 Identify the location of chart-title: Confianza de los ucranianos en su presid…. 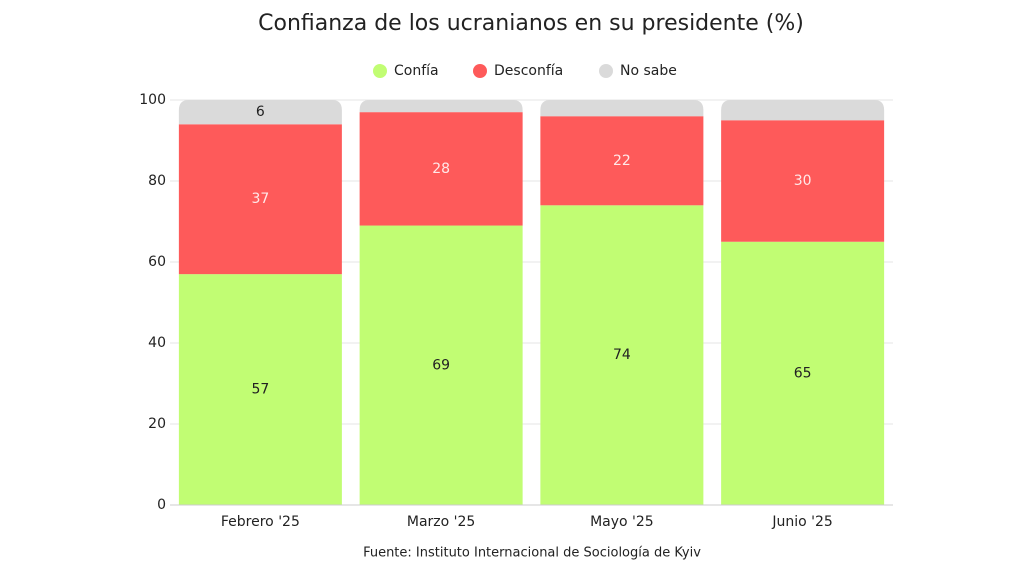
(531, 23).